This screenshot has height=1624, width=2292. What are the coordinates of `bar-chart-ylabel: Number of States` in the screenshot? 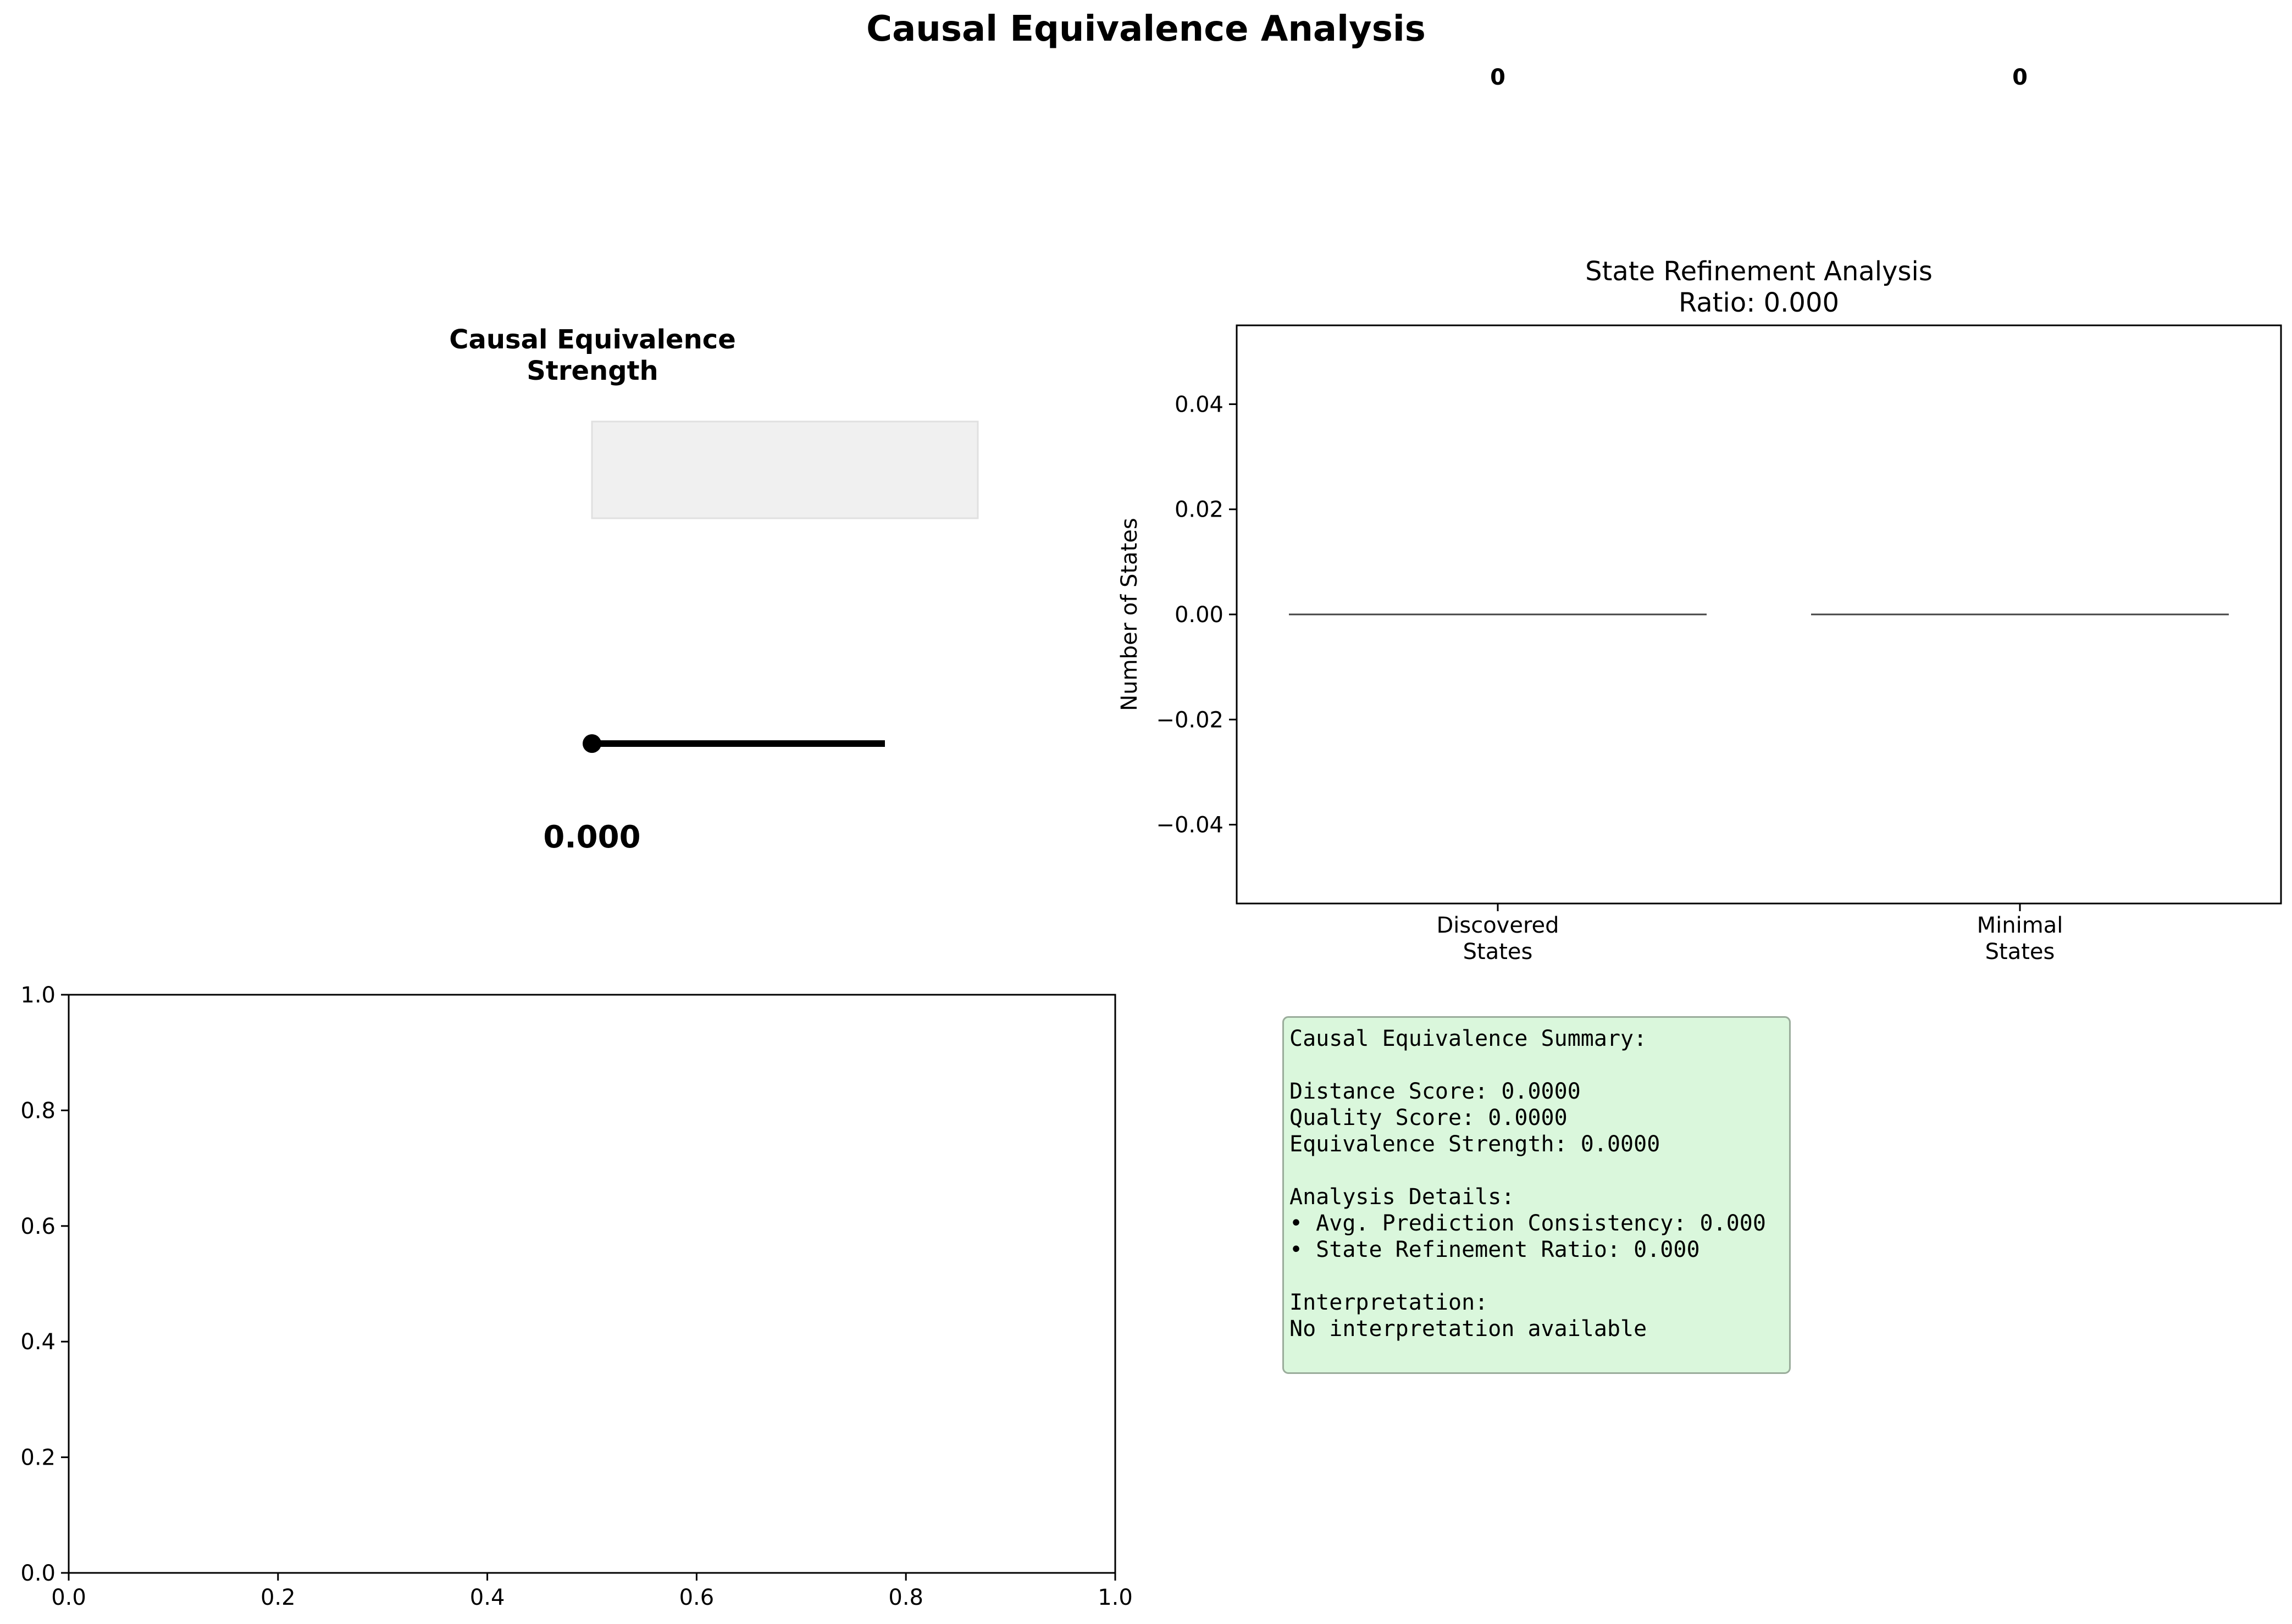 It's located at (1129, 614).